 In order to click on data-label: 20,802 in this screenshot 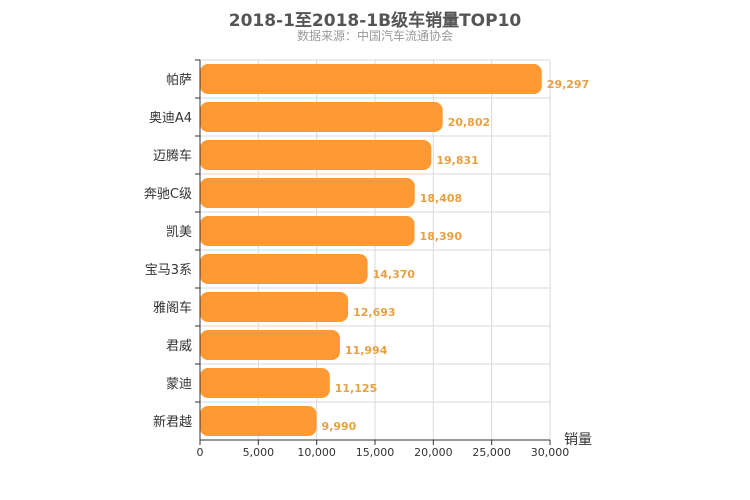, I will do `click(469, 122)`.